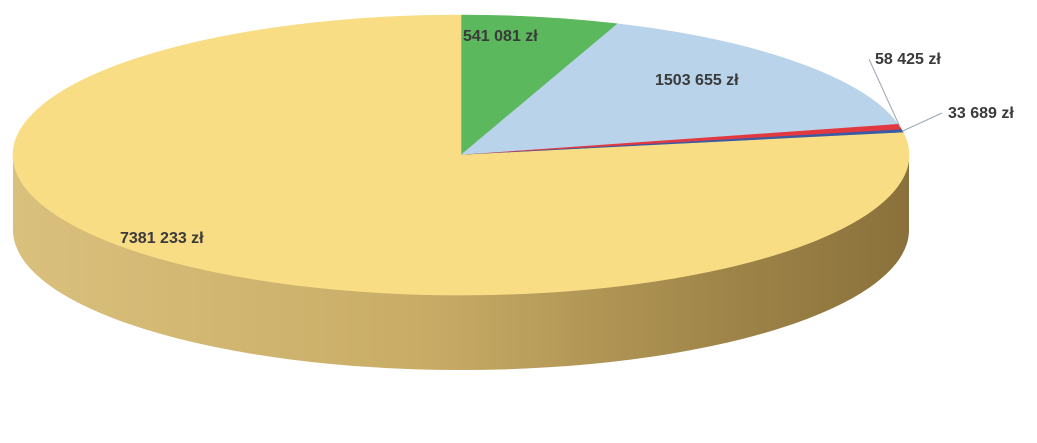 The image size is (1037, 443). Describe the element at coordinates (908, 59) in the screenshot. I see `data-label-2: 58 425 zł` at that location.